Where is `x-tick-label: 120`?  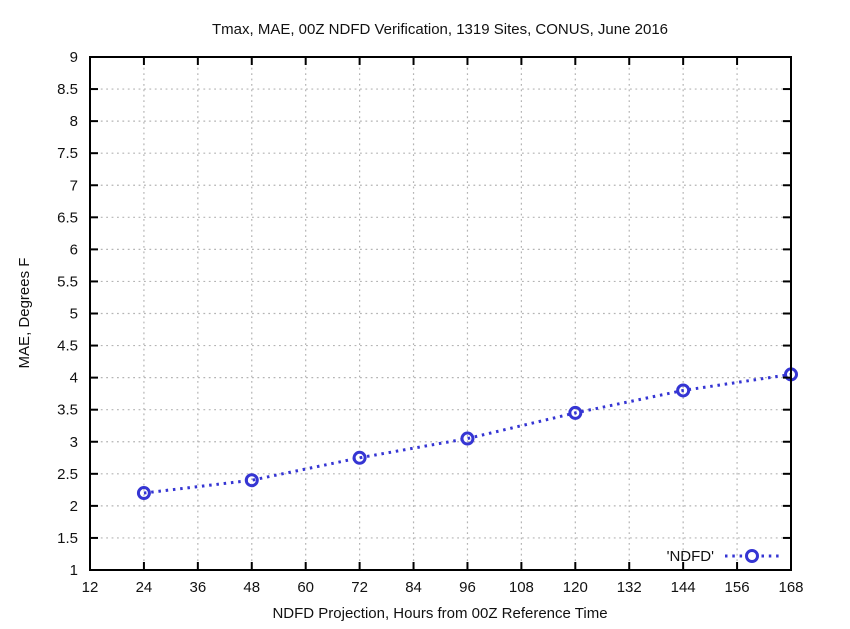
x-tick-label: 120 is located at coordinates (575, 587).